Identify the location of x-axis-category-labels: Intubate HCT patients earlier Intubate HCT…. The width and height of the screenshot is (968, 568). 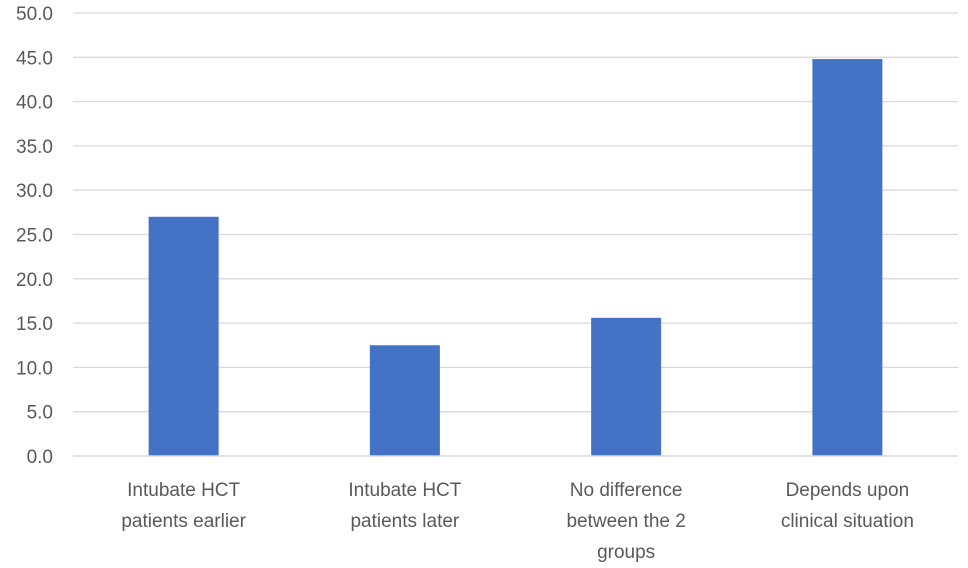
(517, 521).